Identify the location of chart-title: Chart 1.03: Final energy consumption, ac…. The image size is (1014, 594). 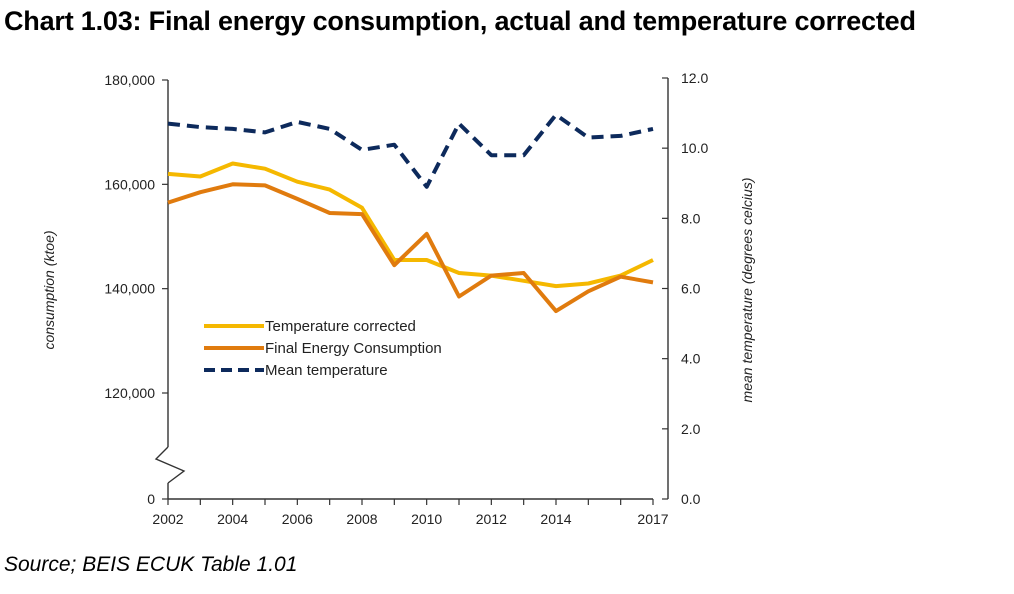
(460, 21).